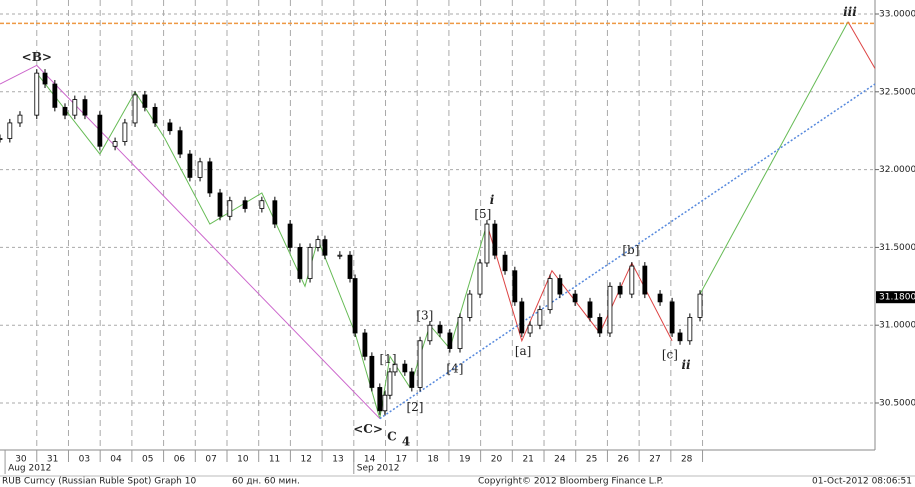 Image resolution: width=915 pixels, height=487 pixels. I want to click on last-price-label: 31.1800, so click(897, 298).